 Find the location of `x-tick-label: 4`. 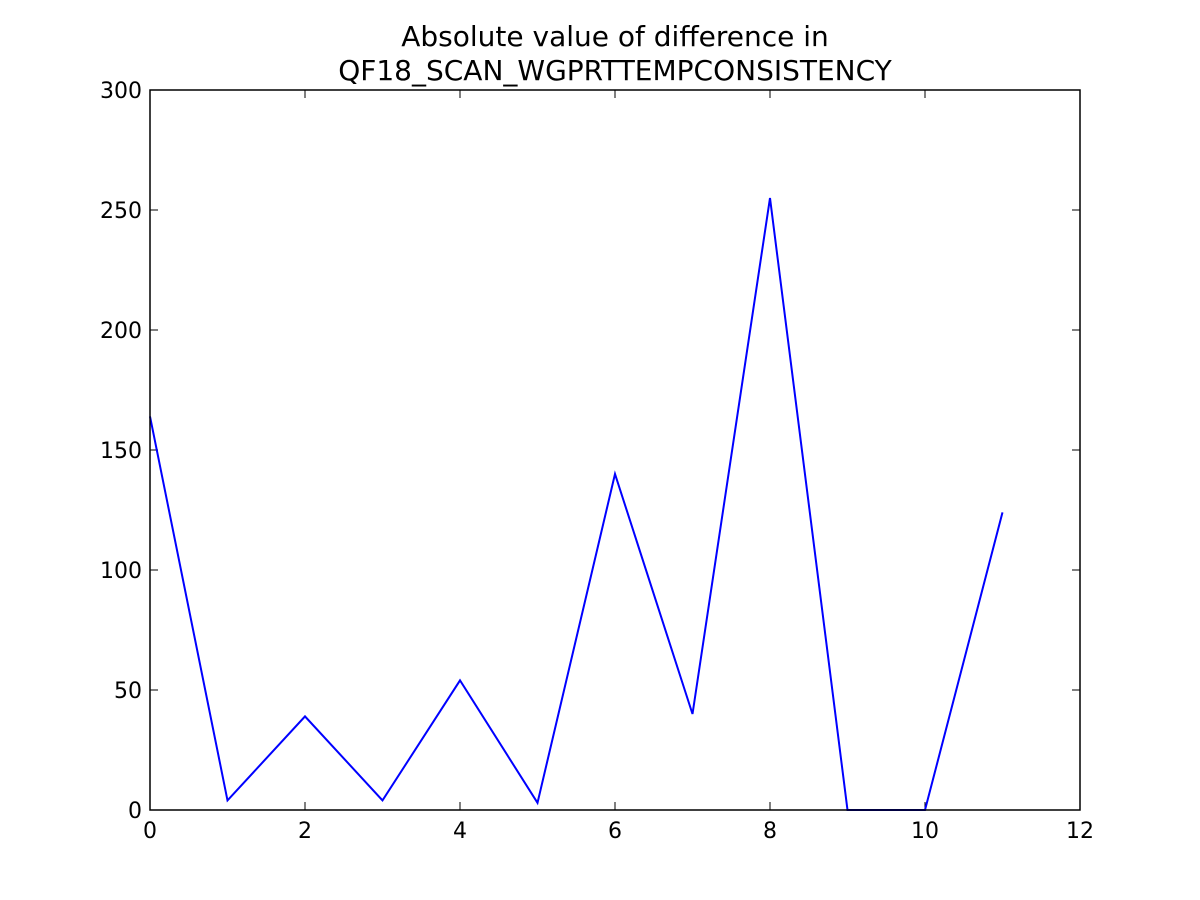

x-tick-label: 4 is located at coordinates (460, 831).